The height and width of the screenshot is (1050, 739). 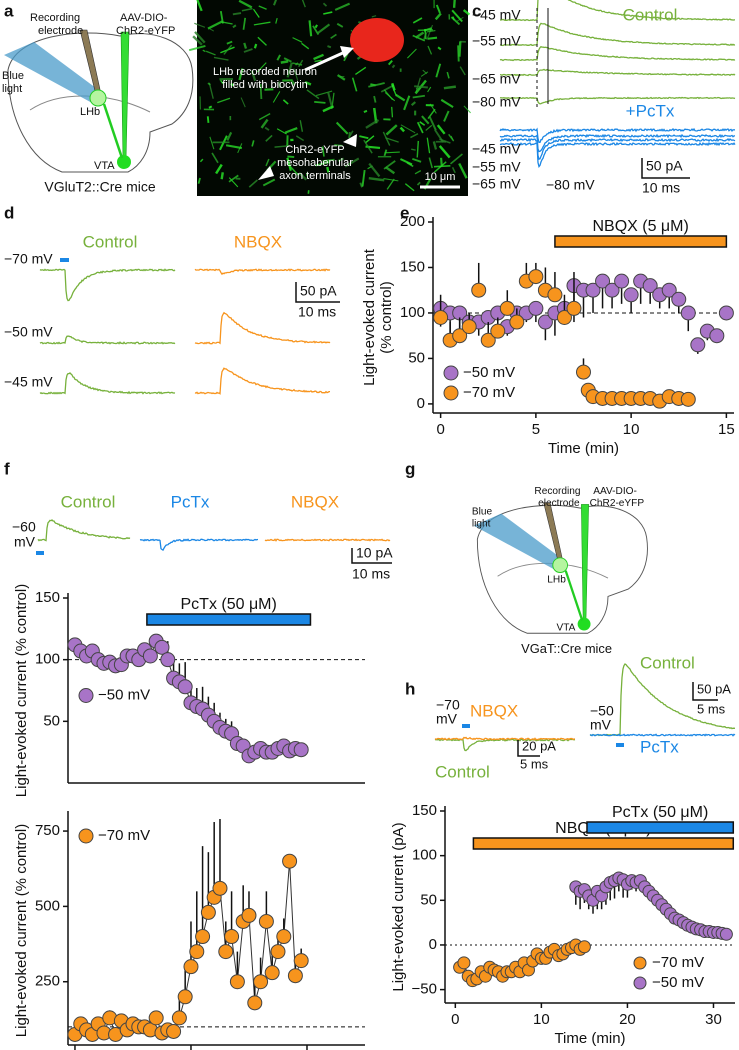 What do you see at coordinates (602, 711) in the screenshot?
I see `voltage-label: −50` at bounding box center [602, 711].